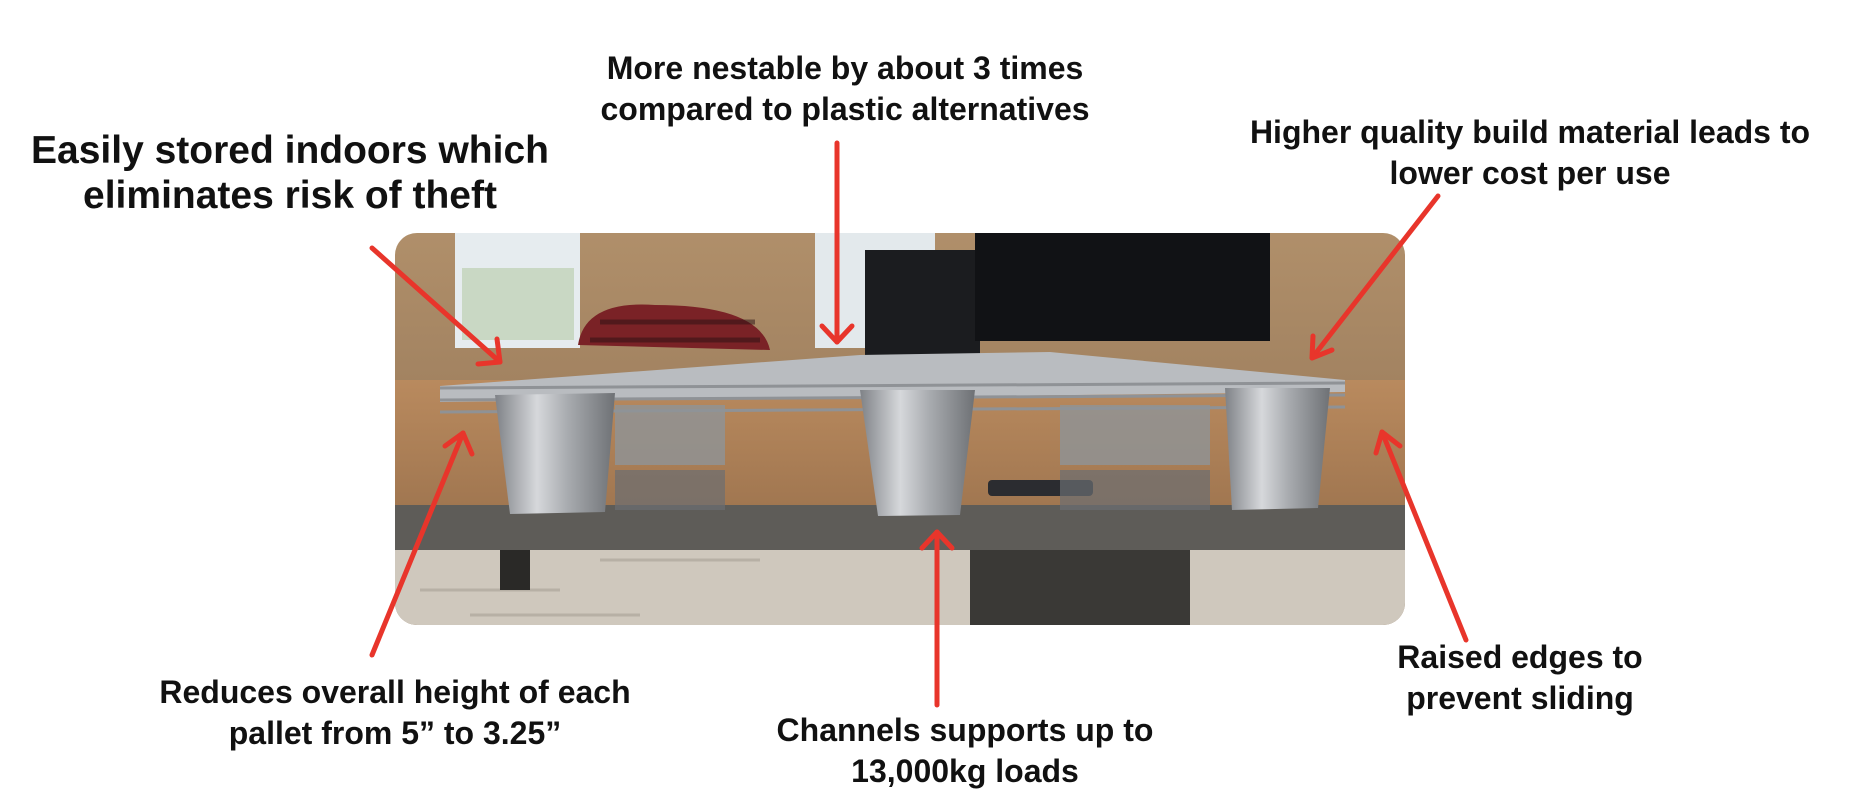 The height and width of the screenshot is (798, 1850). Describe the element at coordinates (922, 302) in the screenshot. I see `monitor-small` at that location.